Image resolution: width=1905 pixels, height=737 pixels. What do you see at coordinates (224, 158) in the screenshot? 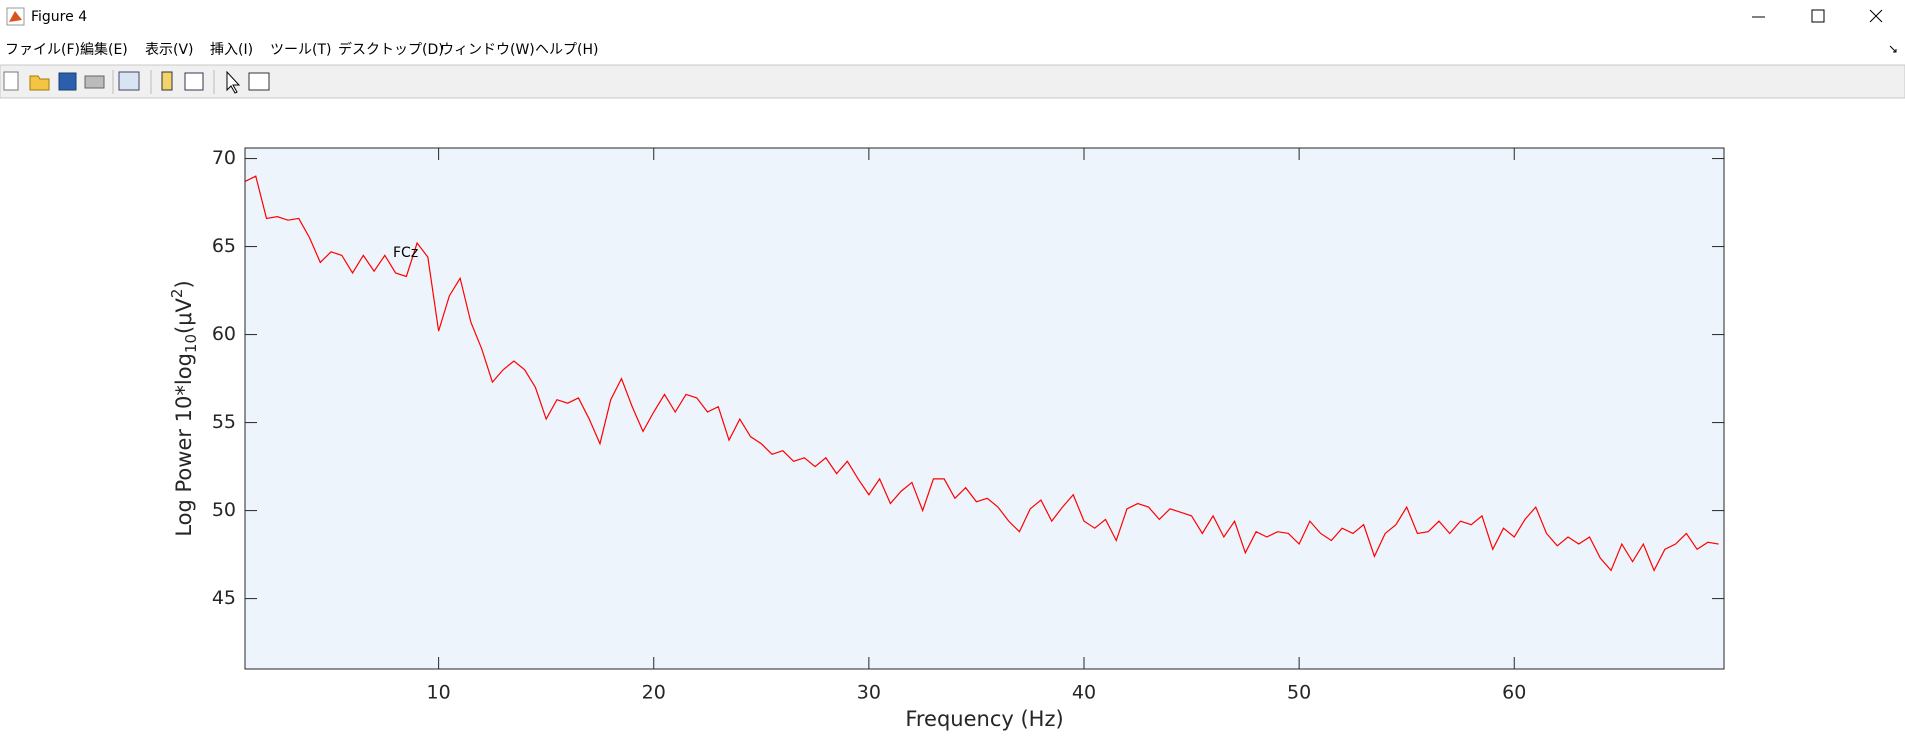
I see `y-tick-label: 70` at bounding box center [224, 158].